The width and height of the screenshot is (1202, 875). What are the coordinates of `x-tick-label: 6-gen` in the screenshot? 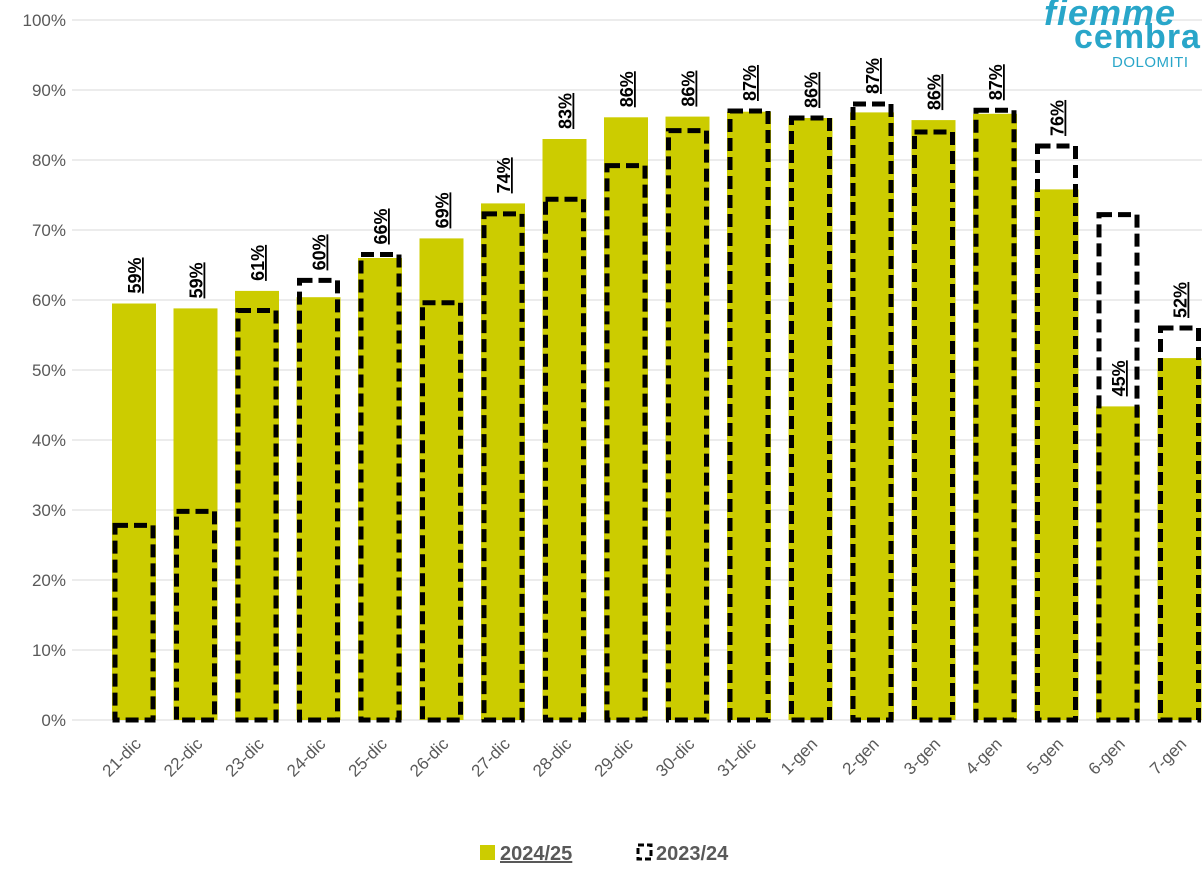 It's located at (1107, 756).